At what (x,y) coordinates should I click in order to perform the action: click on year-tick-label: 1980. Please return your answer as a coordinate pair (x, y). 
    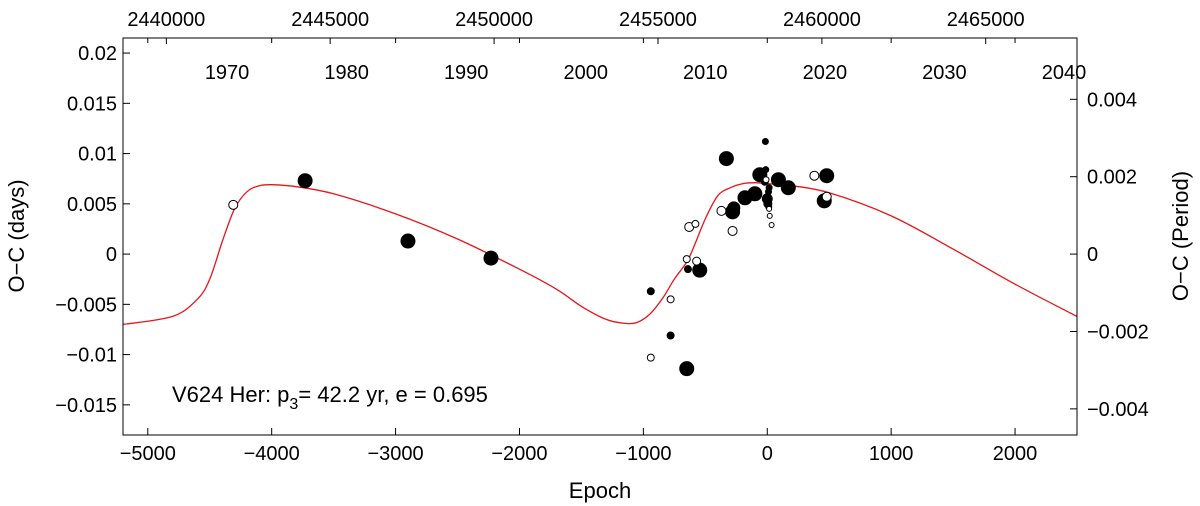
    Looking at the image, I should click on (346, 73).